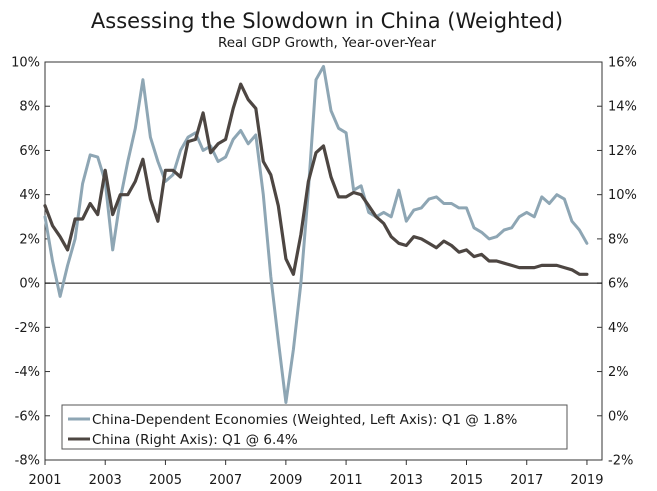 The image size is (657, 491). What do you see at coordinates (327, 43) in the screenshot?
I see `chart-subtitle: Real GDP Growth, Year-over-Year` at bounding box center [327, 43].